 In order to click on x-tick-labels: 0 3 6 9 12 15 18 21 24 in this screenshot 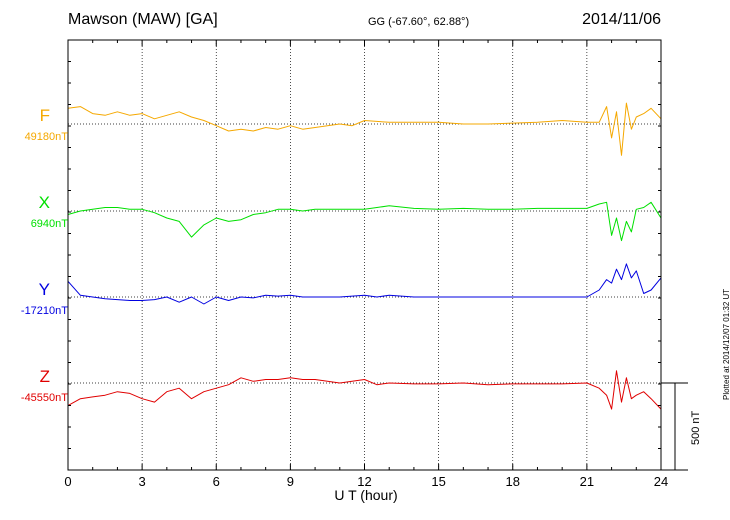, I will do `click(366, 481)`.